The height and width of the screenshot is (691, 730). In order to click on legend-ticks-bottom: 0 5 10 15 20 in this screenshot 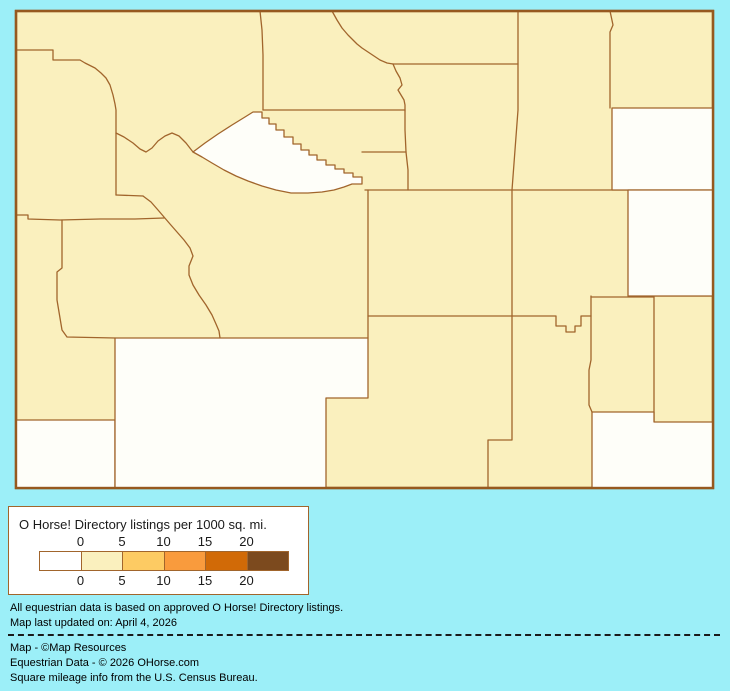, I will do `click(158, 581)`.